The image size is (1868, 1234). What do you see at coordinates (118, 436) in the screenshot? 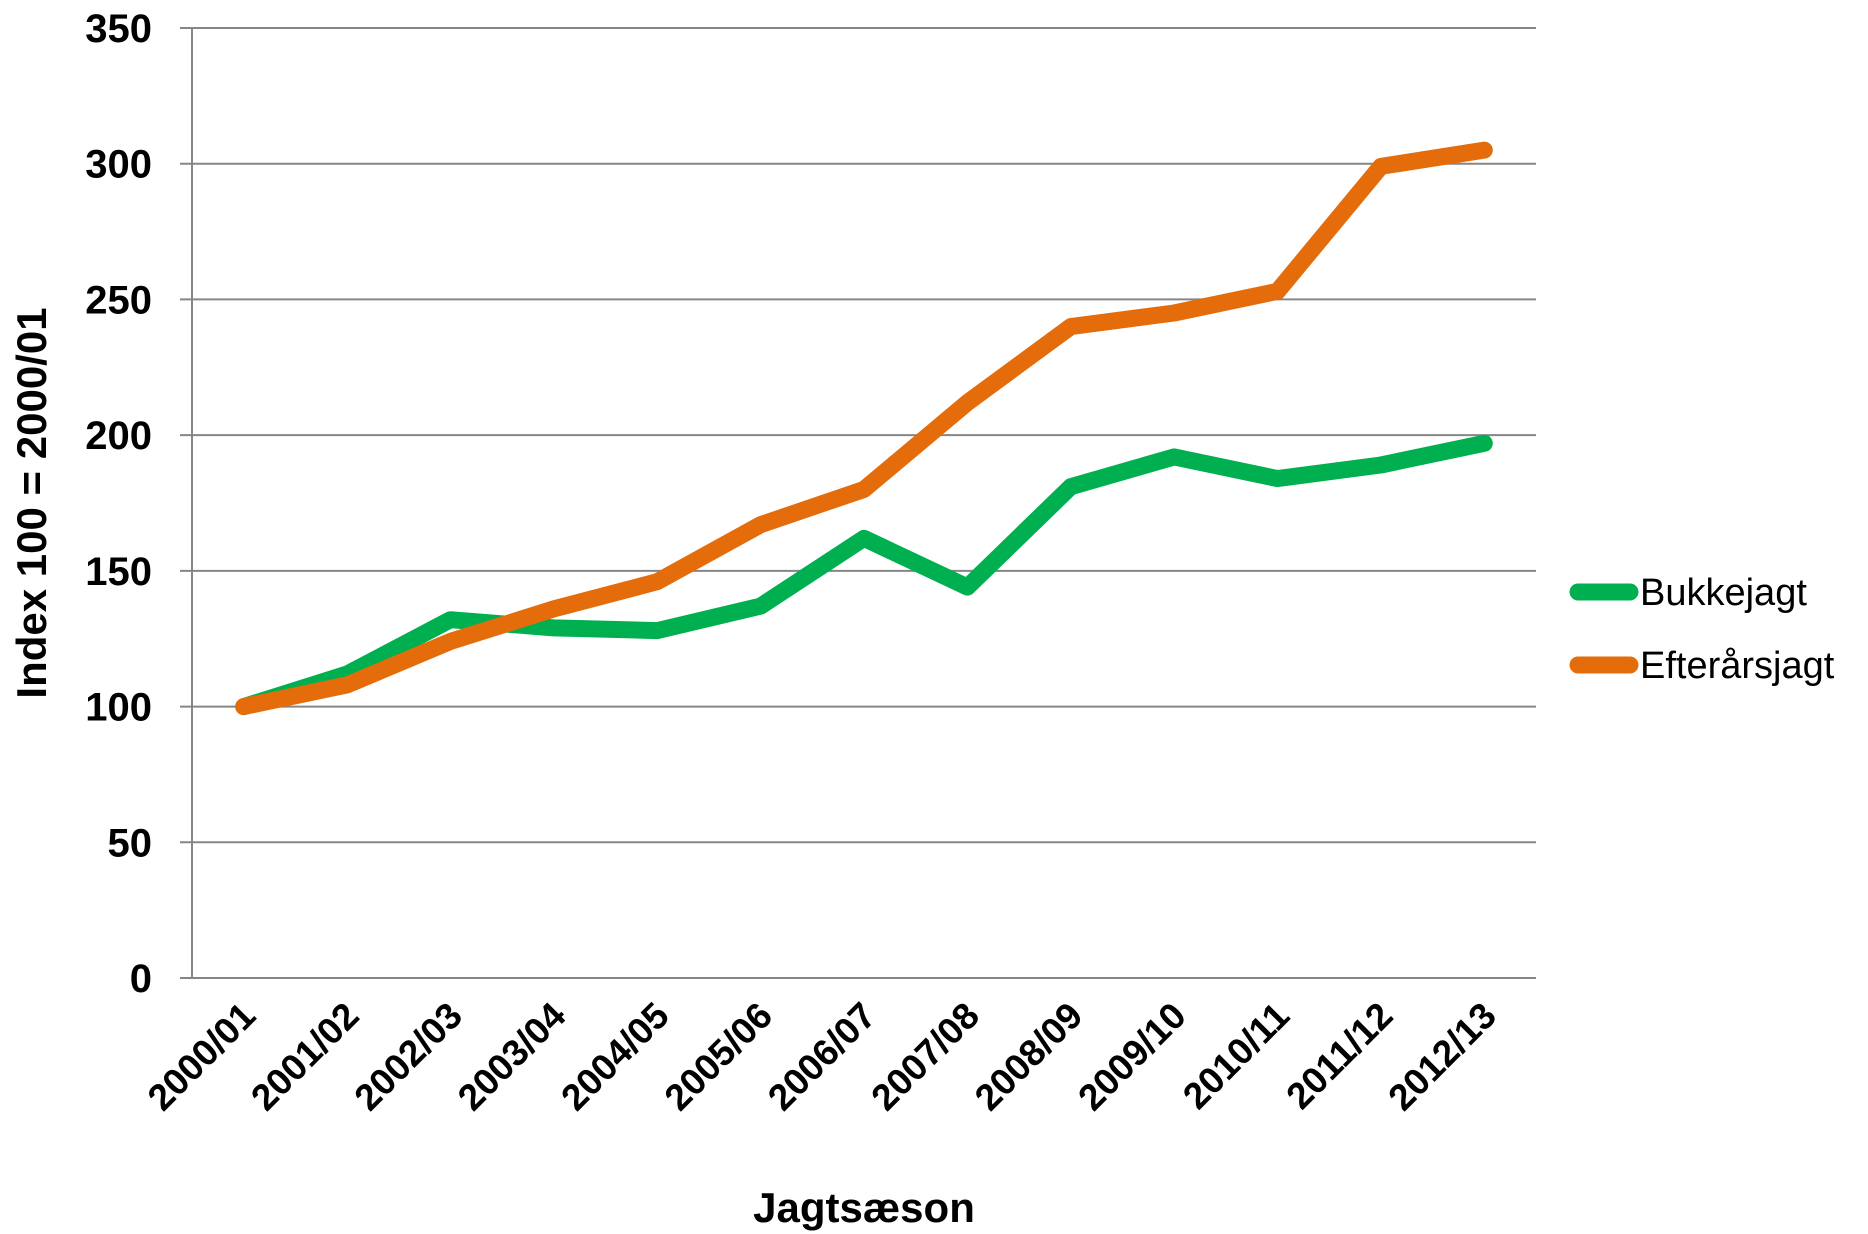
I see `y-tick-label: 200` at bounding box center [118, 436].